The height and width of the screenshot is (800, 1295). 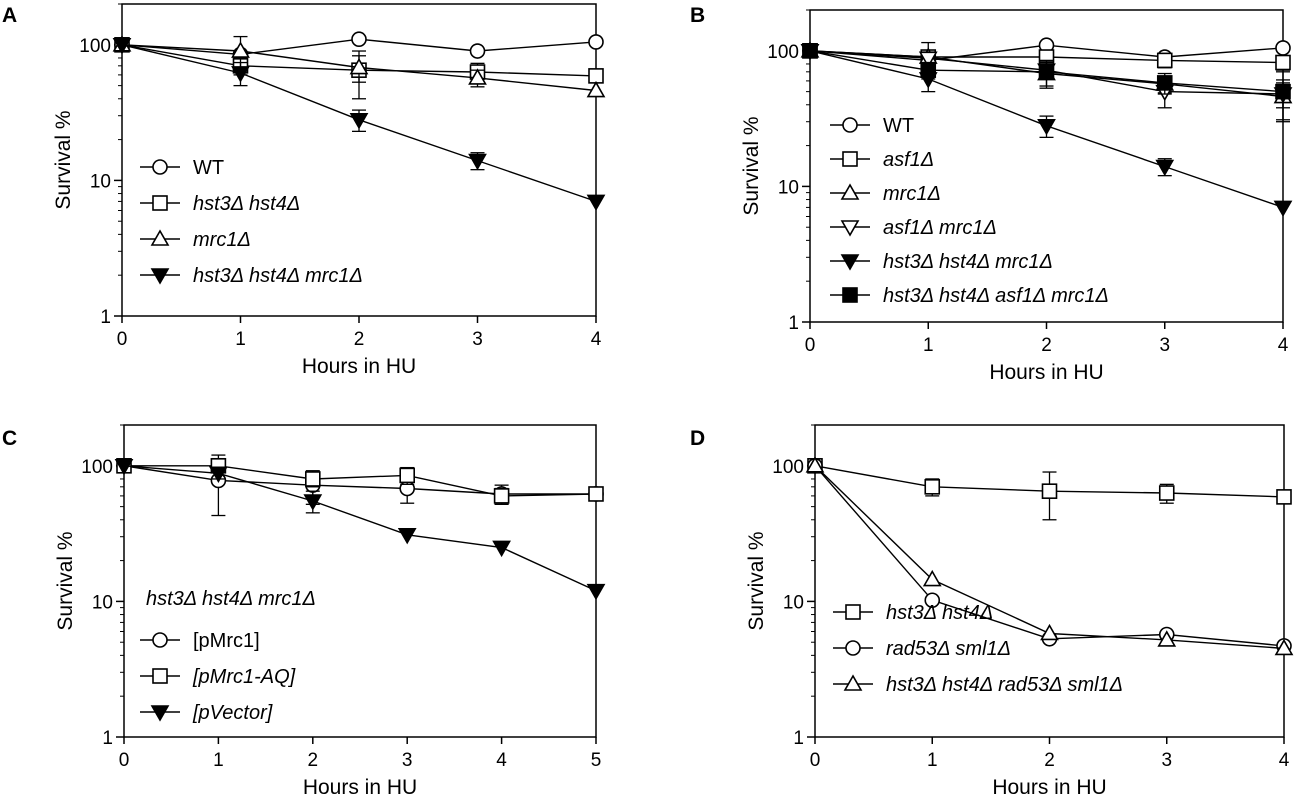 I want to click on x-tick-label: 0, so click(x=810, y=345).